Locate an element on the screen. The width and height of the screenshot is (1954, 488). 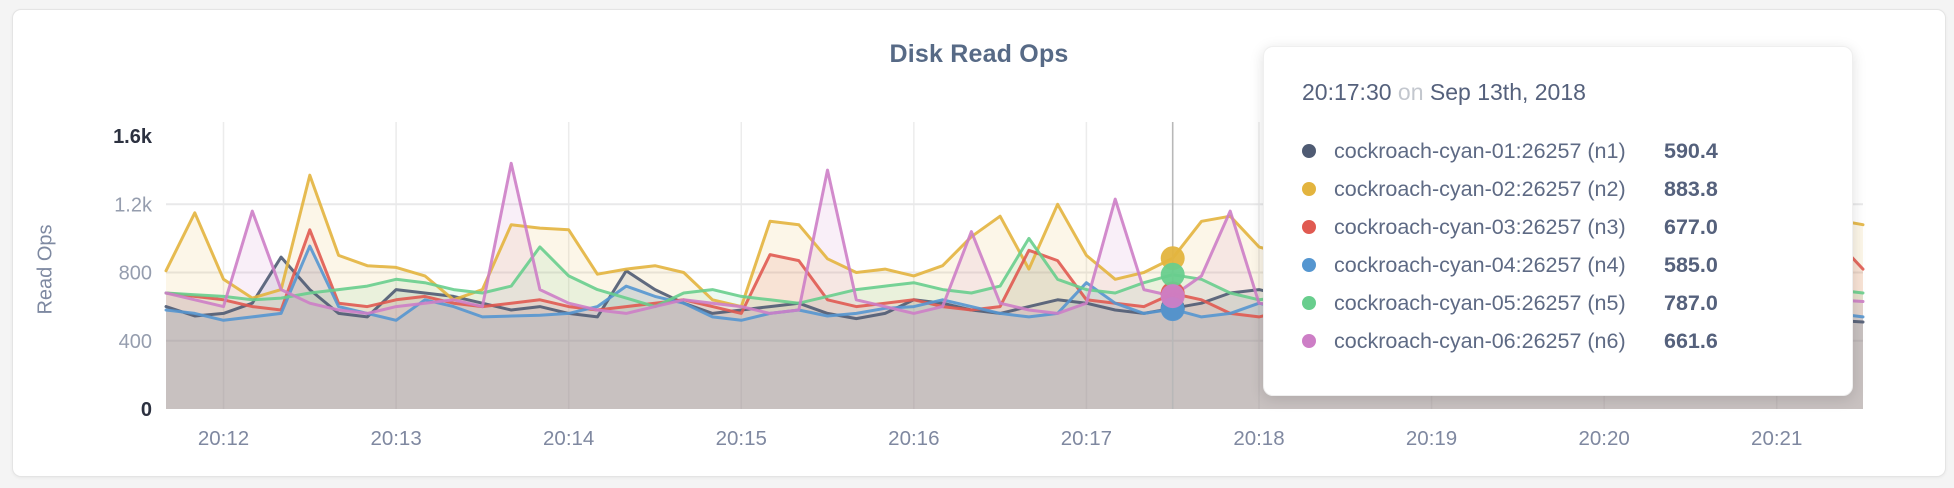
x-axis-tick-label: 20:15 is located at coordinates (741, 438).